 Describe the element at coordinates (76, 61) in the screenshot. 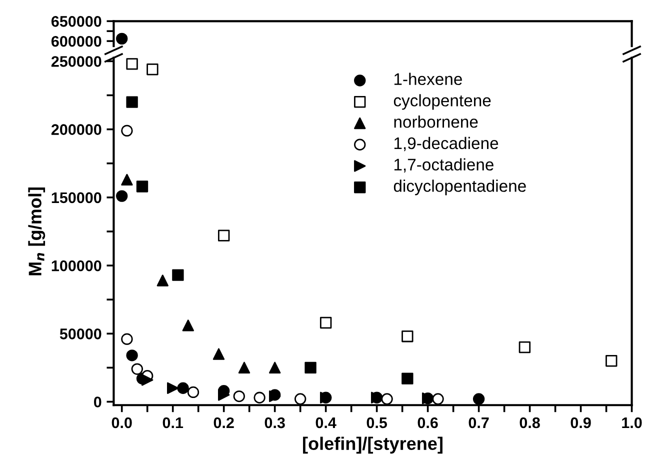

I see `y-tick-label: 250000` at that location.